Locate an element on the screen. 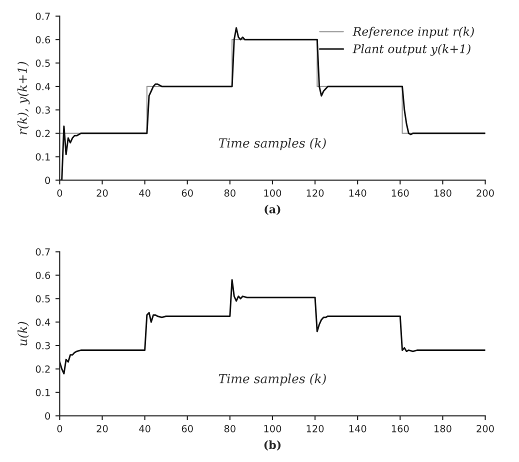 This screenshot has height=462, width=519. legend-label: Plant output y(k+1) is located at coordinates (411, 50).